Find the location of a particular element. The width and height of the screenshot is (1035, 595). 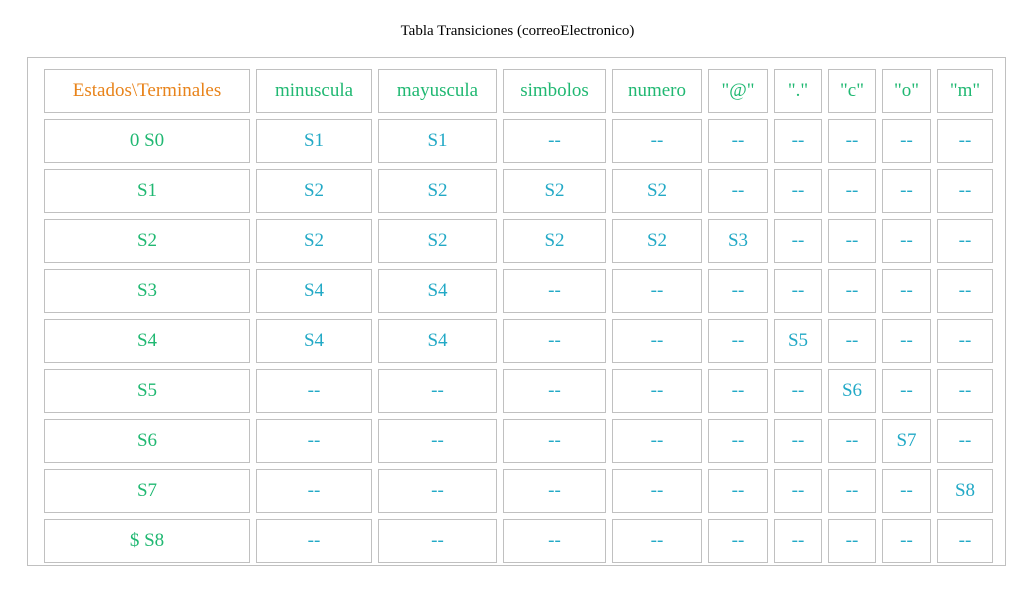

corner-header: Estados\Terminales is located at coordinates (147, 91).